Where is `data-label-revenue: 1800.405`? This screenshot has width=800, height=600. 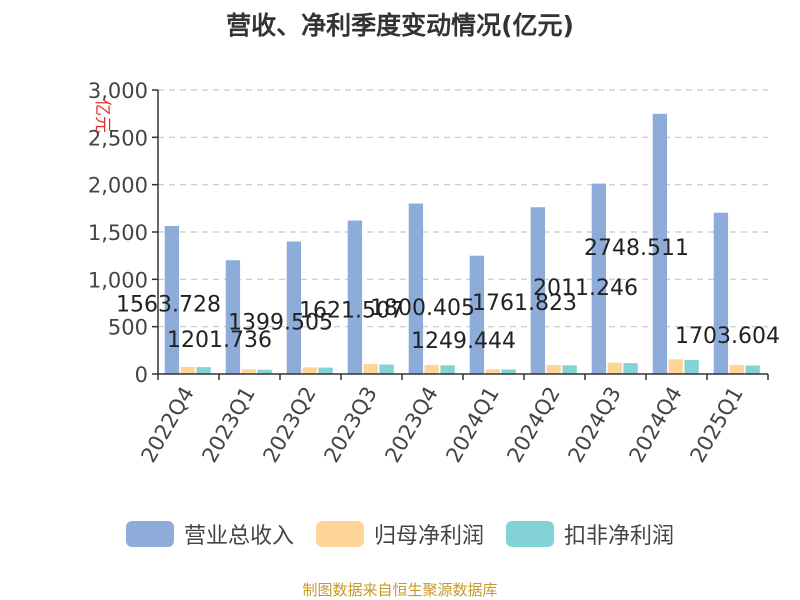 data-label-revenue: 1800.405 is located at coordinates (422, 308).